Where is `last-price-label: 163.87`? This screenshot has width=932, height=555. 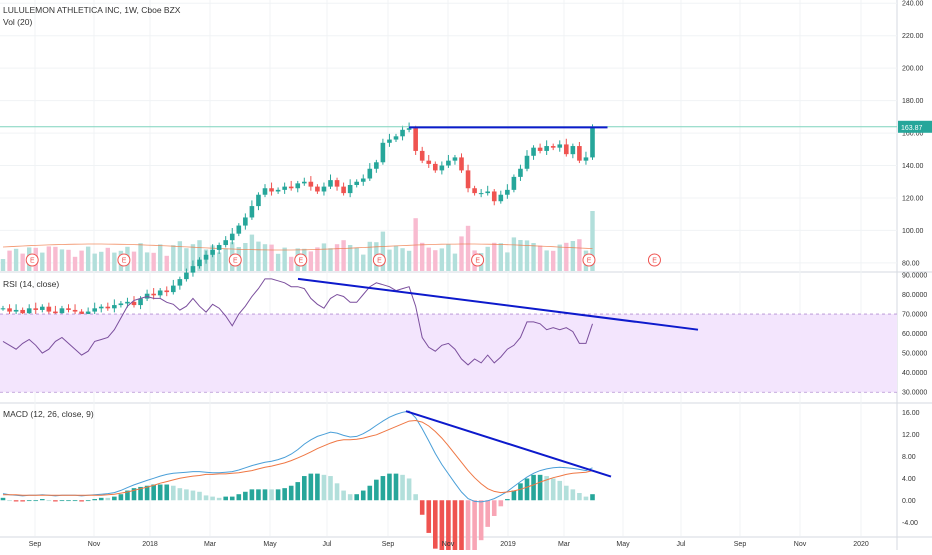 last-price-label: 163.87 is located at coordinates (912, 128).